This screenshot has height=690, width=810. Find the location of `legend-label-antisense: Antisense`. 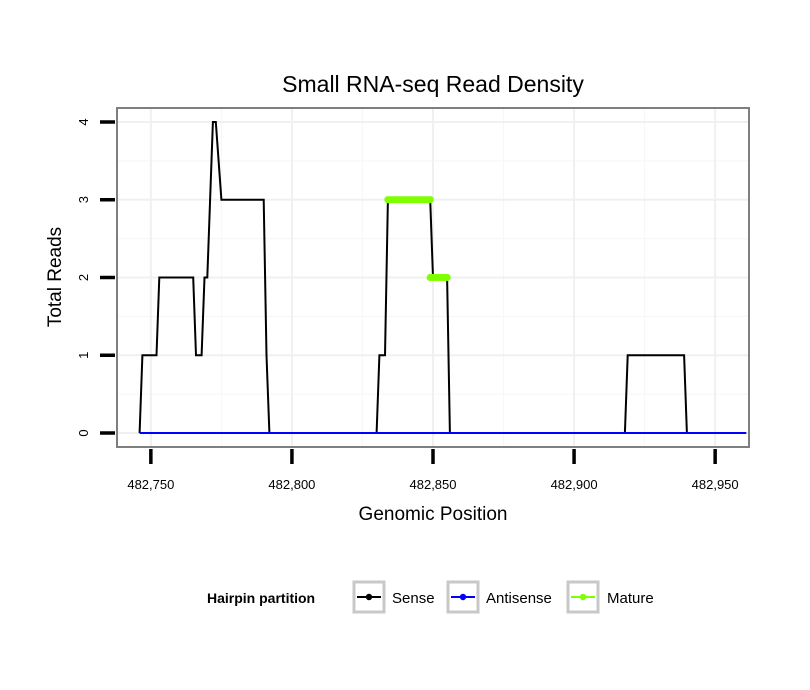

legend-label-antisense: Antisense is located at coordinates (519, 598).